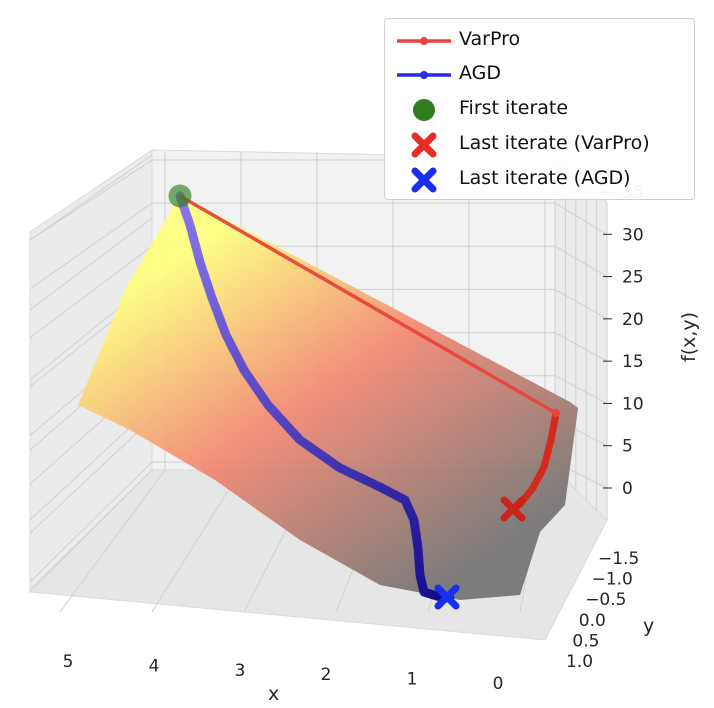  What do you see at coordinates (513, 509) in the screenshot?
I see `last-iterate-varpro-marker` at bounding box center [513, 509].